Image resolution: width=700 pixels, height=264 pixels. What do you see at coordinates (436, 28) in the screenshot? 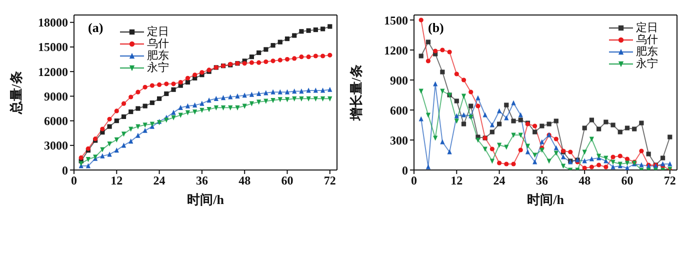
I see `annotation: (b)` at bounding box center [436, 28].